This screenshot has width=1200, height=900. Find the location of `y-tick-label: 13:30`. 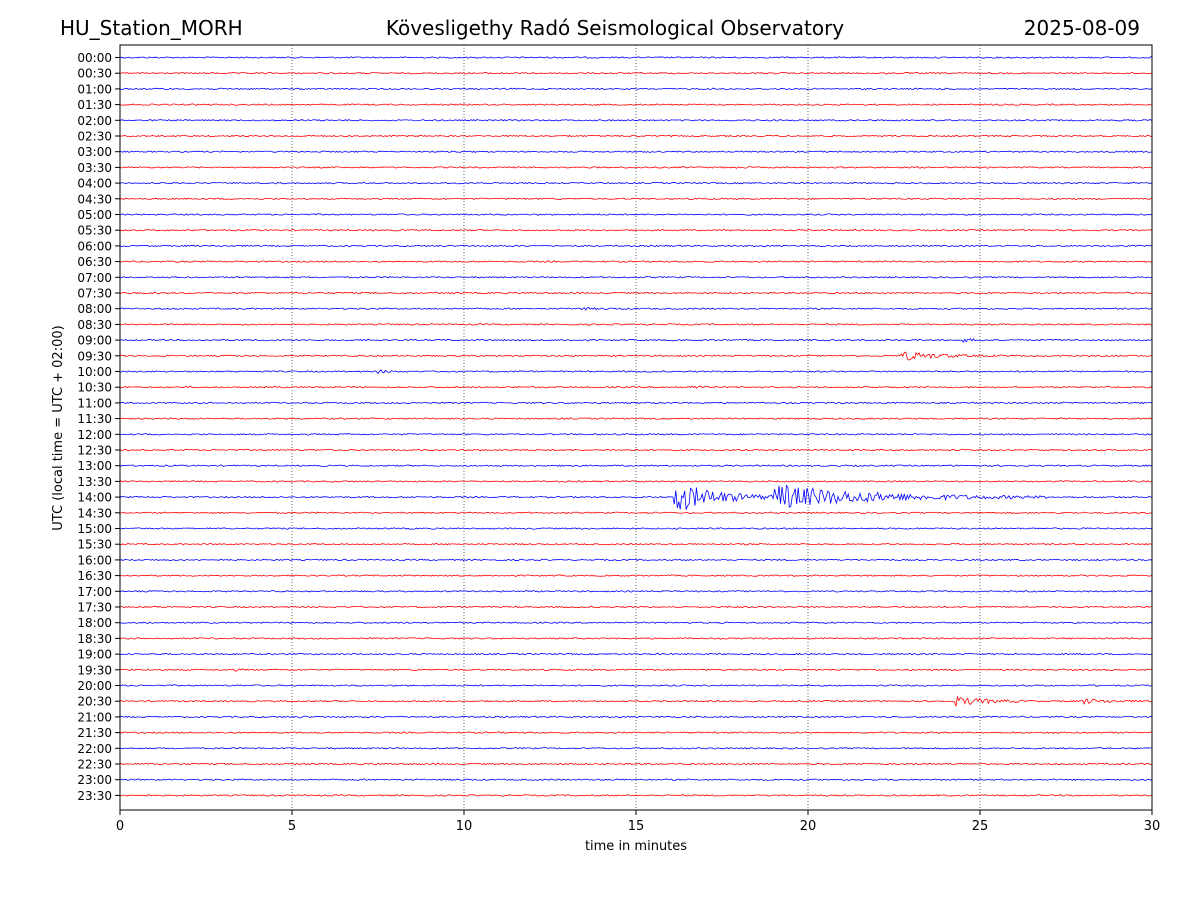

y-tick-label: 13:30 is located at coordinates (94, 482).